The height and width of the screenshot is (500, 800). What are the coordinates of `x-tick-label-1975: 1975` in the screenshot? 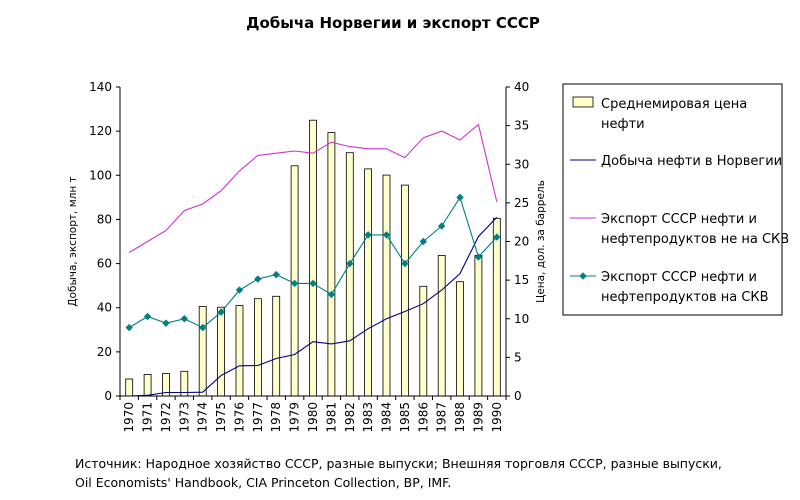 It's located at (221, 417).